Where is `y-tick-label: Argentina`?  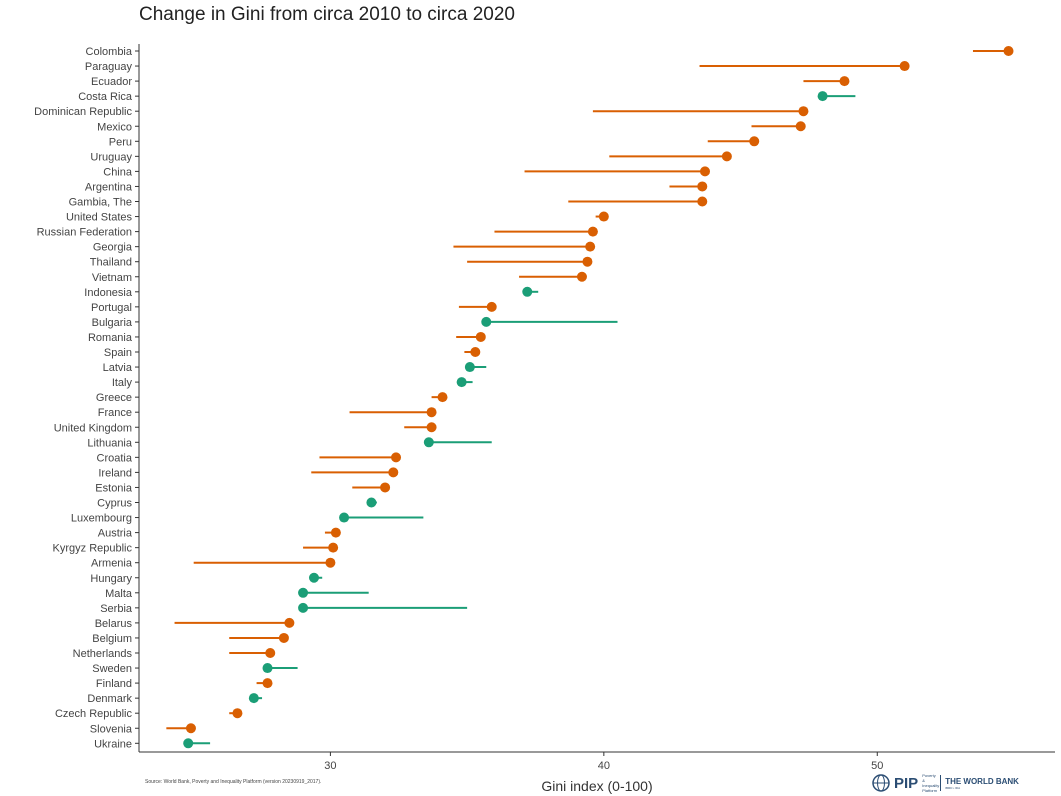 y-tick-label: Argentina is located at coordinates (109, 187).